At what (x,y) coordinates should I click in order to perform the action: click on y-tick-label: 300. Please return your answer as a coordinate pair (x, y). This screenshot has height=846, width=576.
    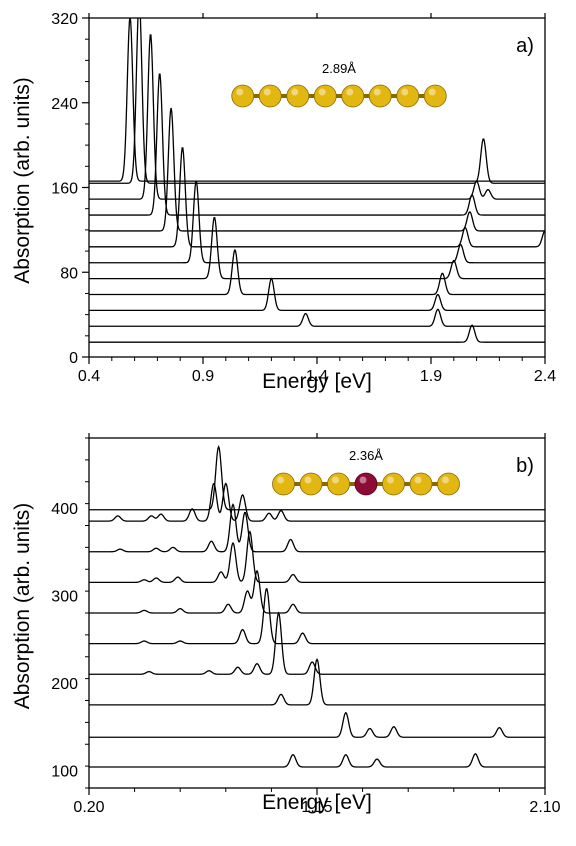
    Looking at the image, I should click on (64, 597).